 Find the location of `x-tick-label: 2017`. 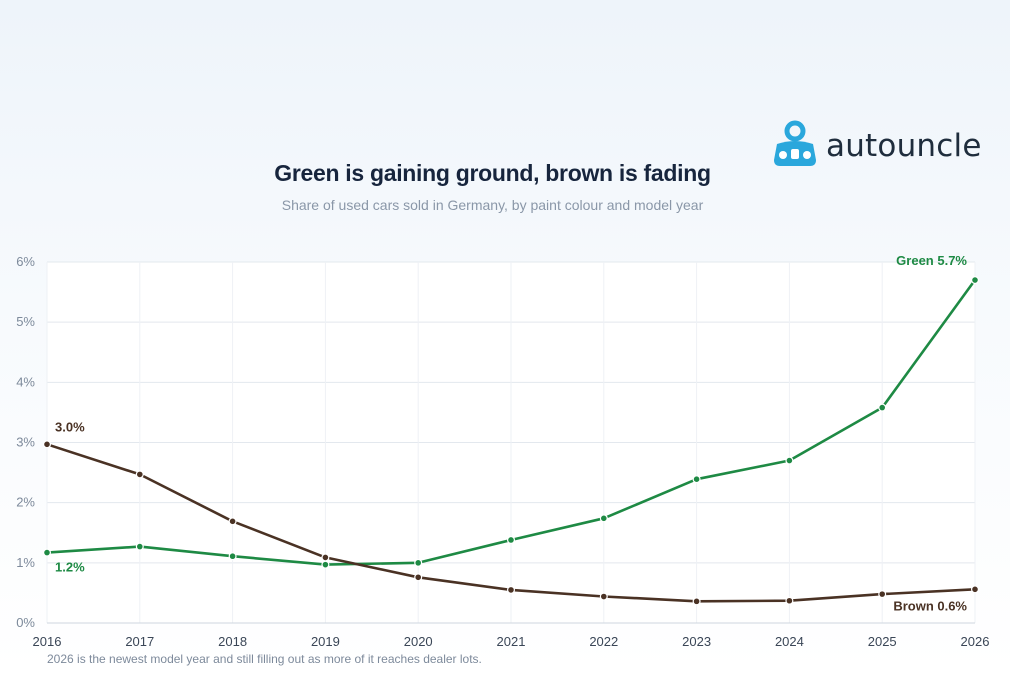

x-tick-label: 2017 is located at coordinates (139, 641).